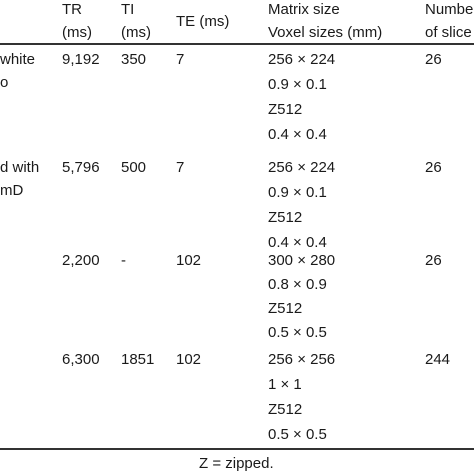 This screenshot has height=474, width=474. I want to click on header-voxel: Voxel sizes (mm), so click(325, 32).